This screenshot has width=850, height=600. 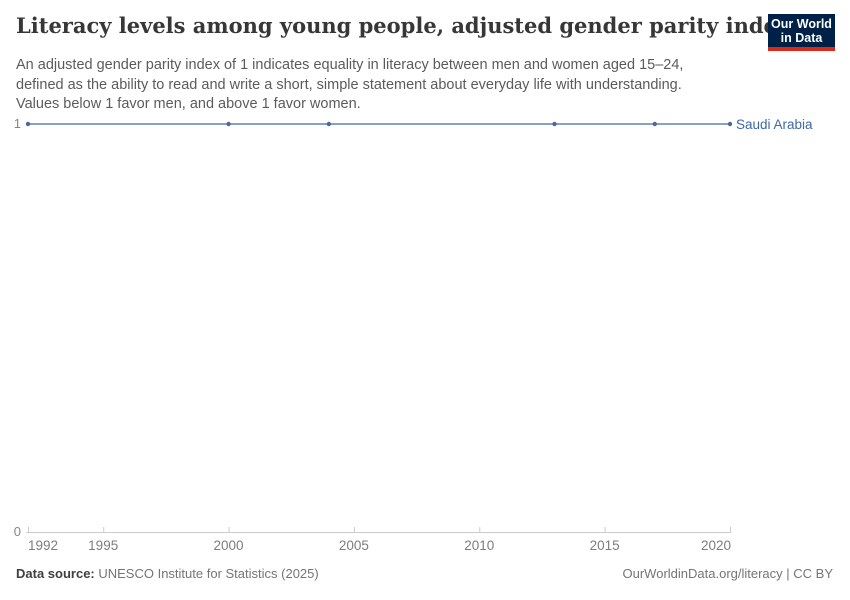 I want to click on y-axis-tick-label: 1, so click(x=17, y=123).